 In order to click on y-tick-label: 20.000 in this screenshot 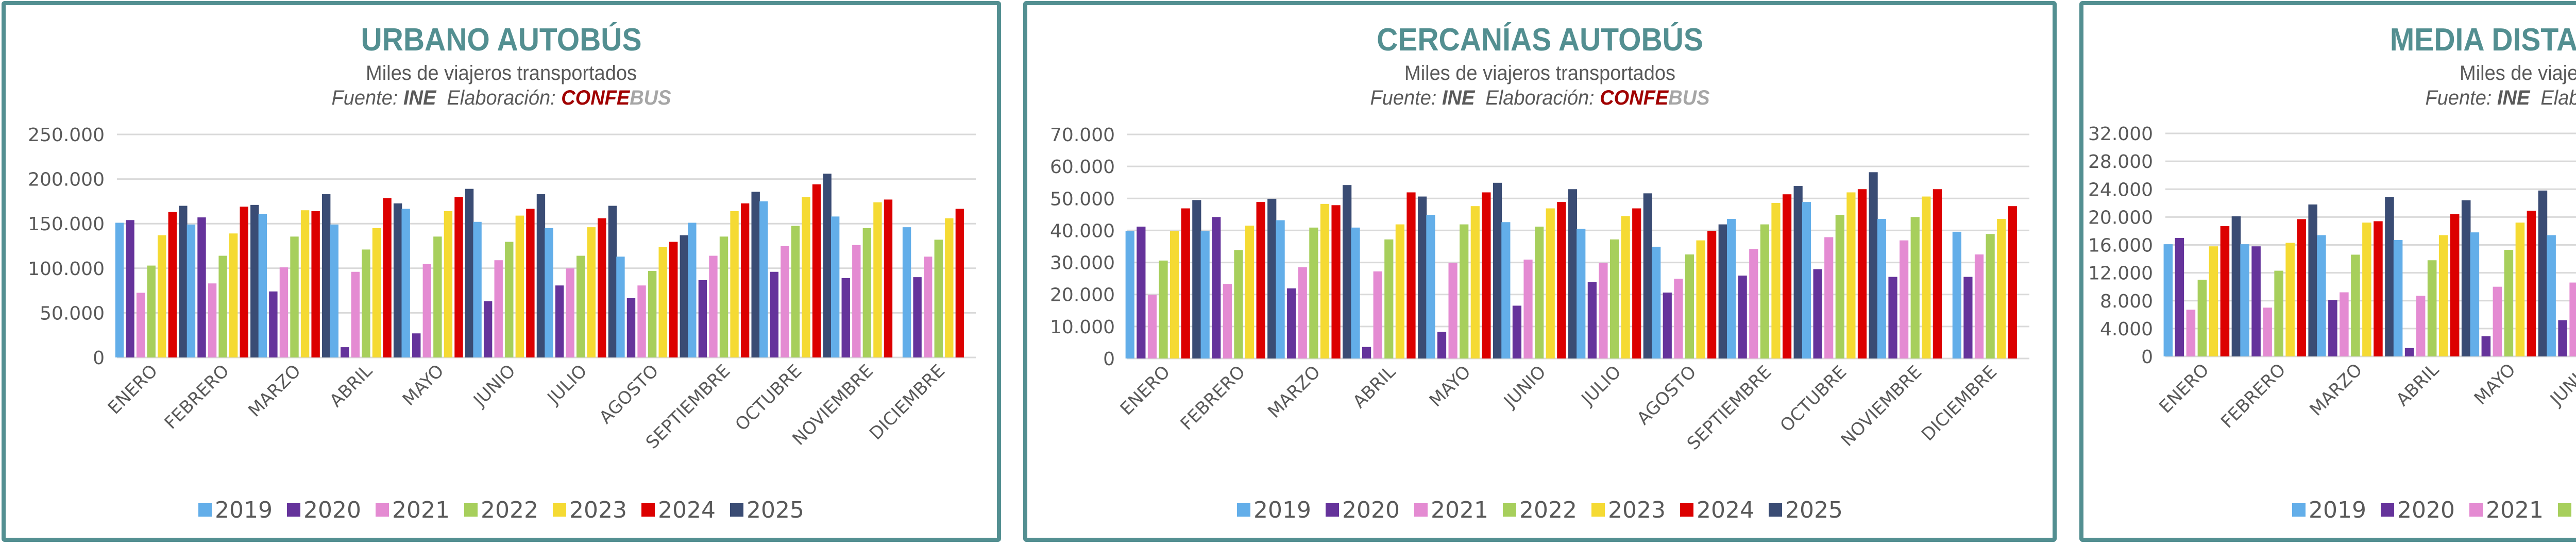, I will do `click(2120, 217)`.